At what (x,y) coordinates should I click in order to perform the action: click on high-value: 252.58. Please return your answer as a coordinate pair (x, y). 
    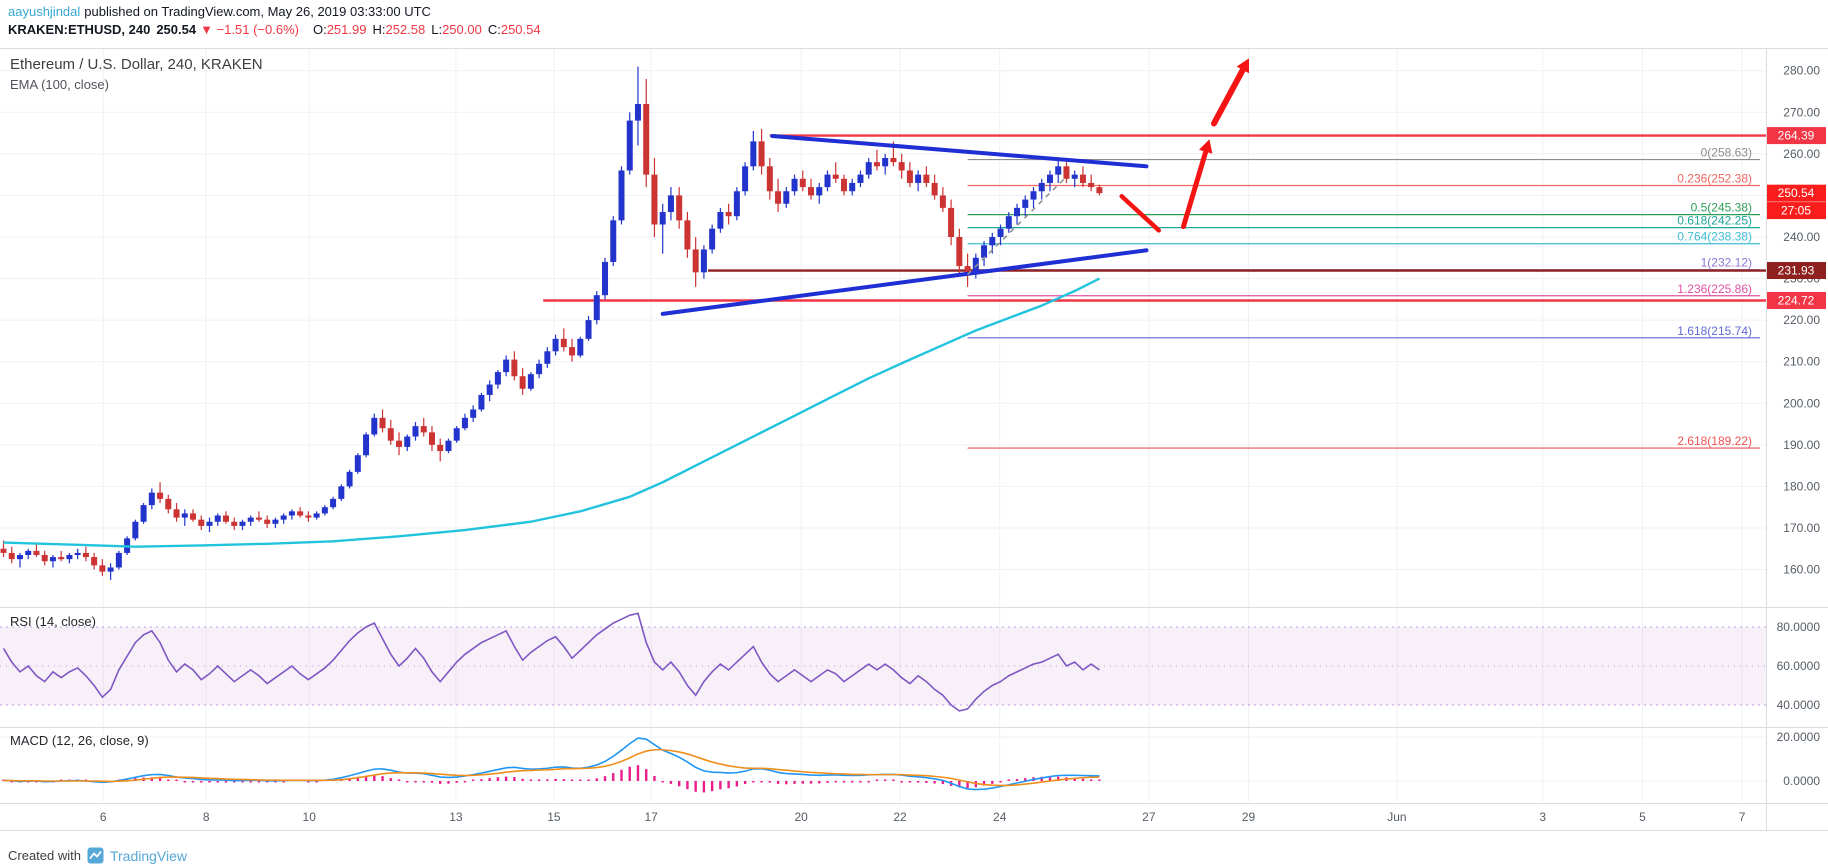
    Looking at the image, I should click on (405, 29).